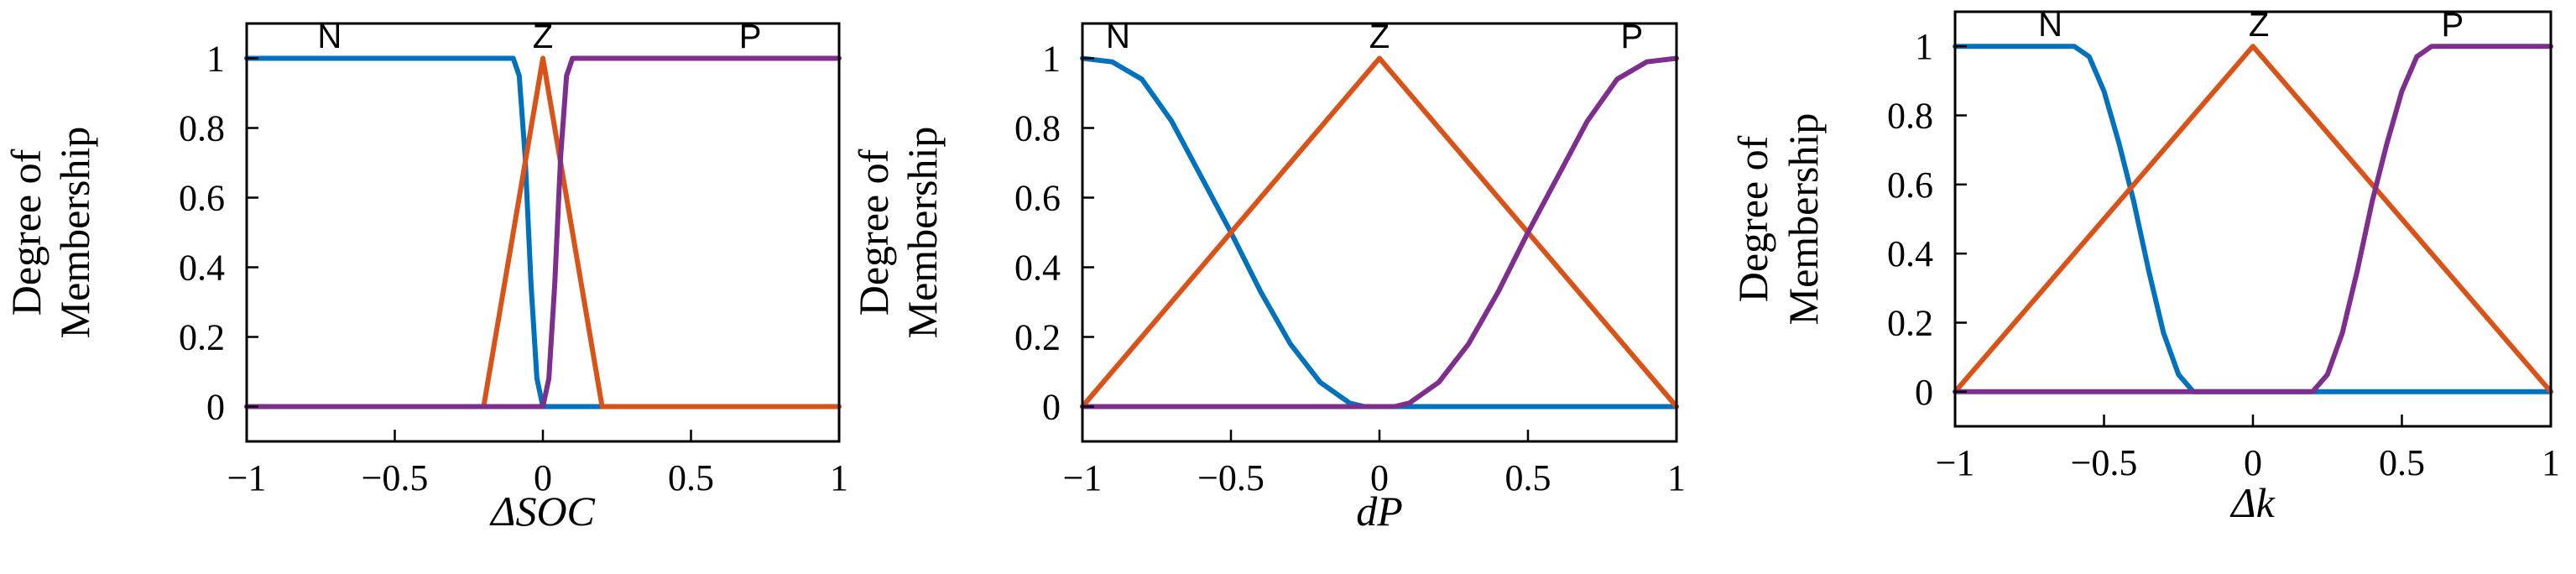 The height and width of the screenshot is (574, 2576). Describe the element at coordinates (2252, 502) in the screenshot. I see `x-axis-label: Δk` at that location.